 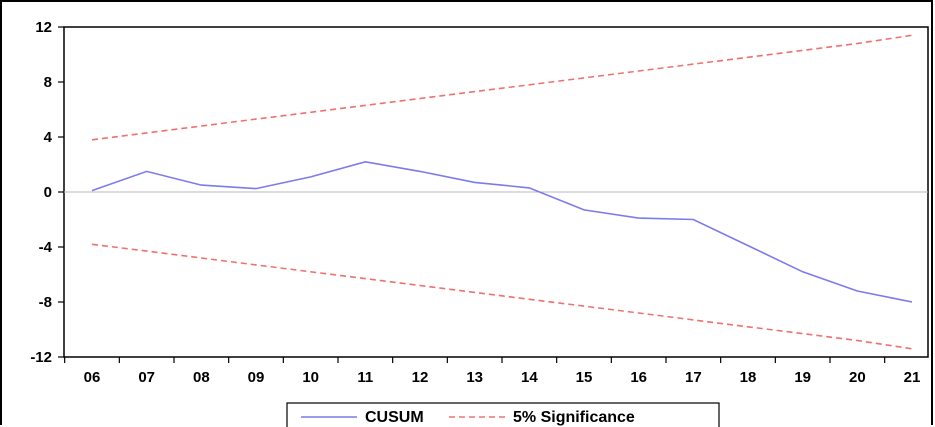 What do you see at coordinates (802, 377) in the screenshot?
I see `x-tick-label: 19` at bounding box center [802, 377].